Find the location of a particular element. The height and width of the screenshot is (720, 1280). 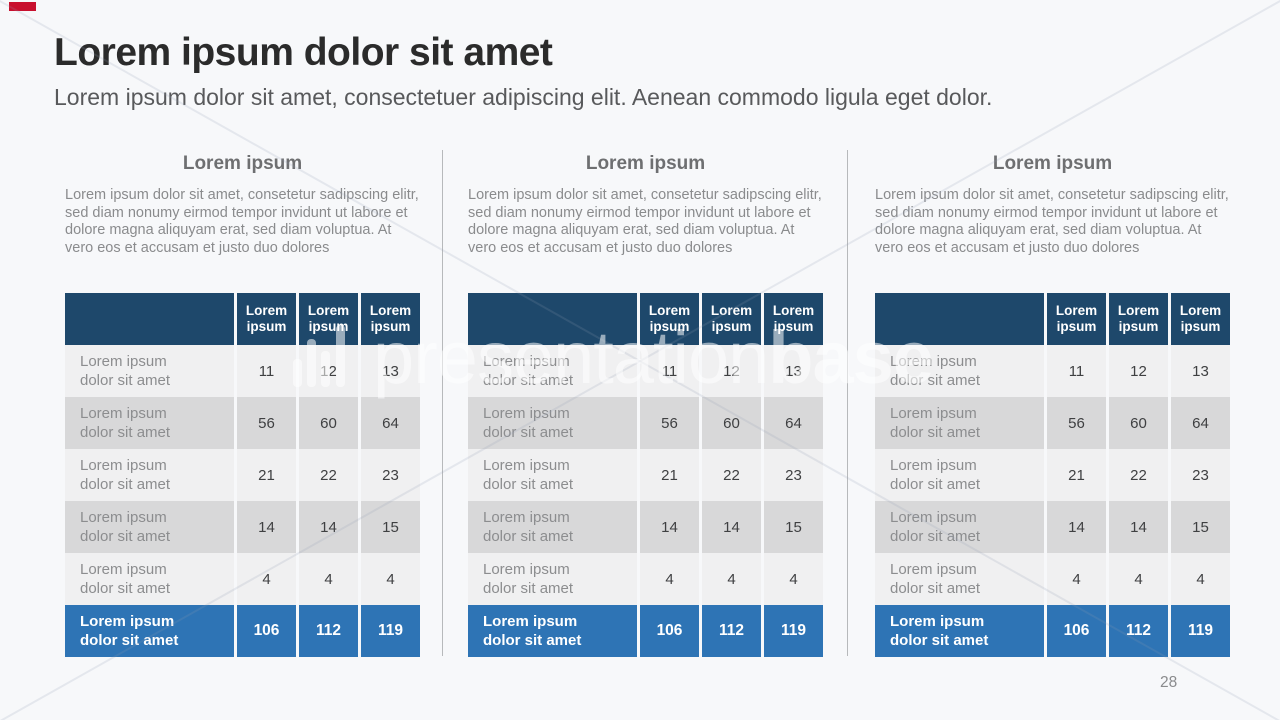

section-divider is located at coordinates (847, 403).